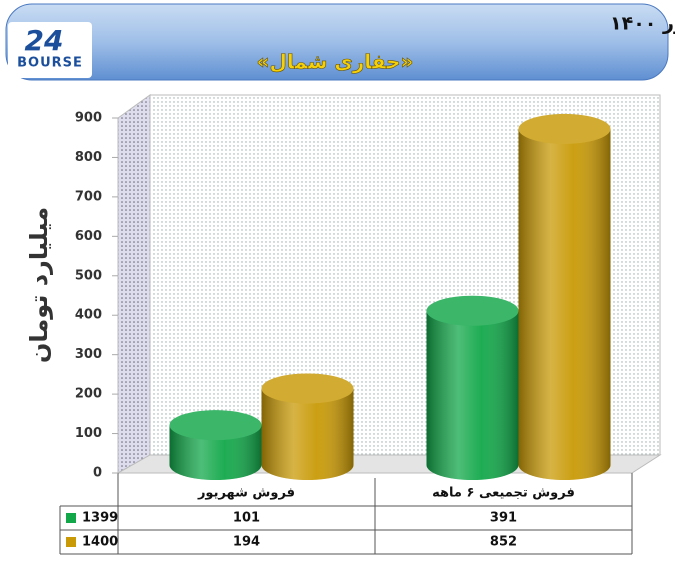 The width and height of the screenshot is (675, 583). What do you see at coordinates (503, 542) in the screenshot?
I see `table-value: 852` at bounding box center [503, 542].